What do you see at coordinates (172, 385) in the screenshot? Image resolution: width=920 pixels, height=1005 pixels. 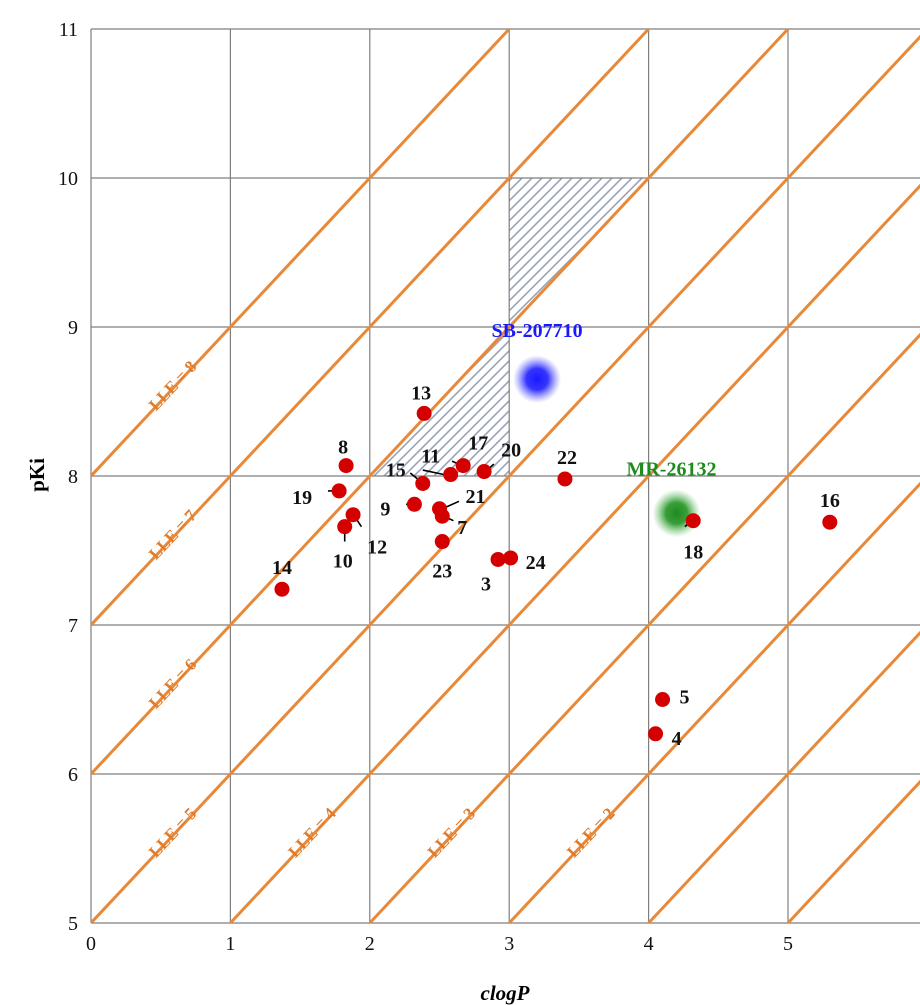 I see `lle-label: LLE = 8` at bounding box center [172, 385].